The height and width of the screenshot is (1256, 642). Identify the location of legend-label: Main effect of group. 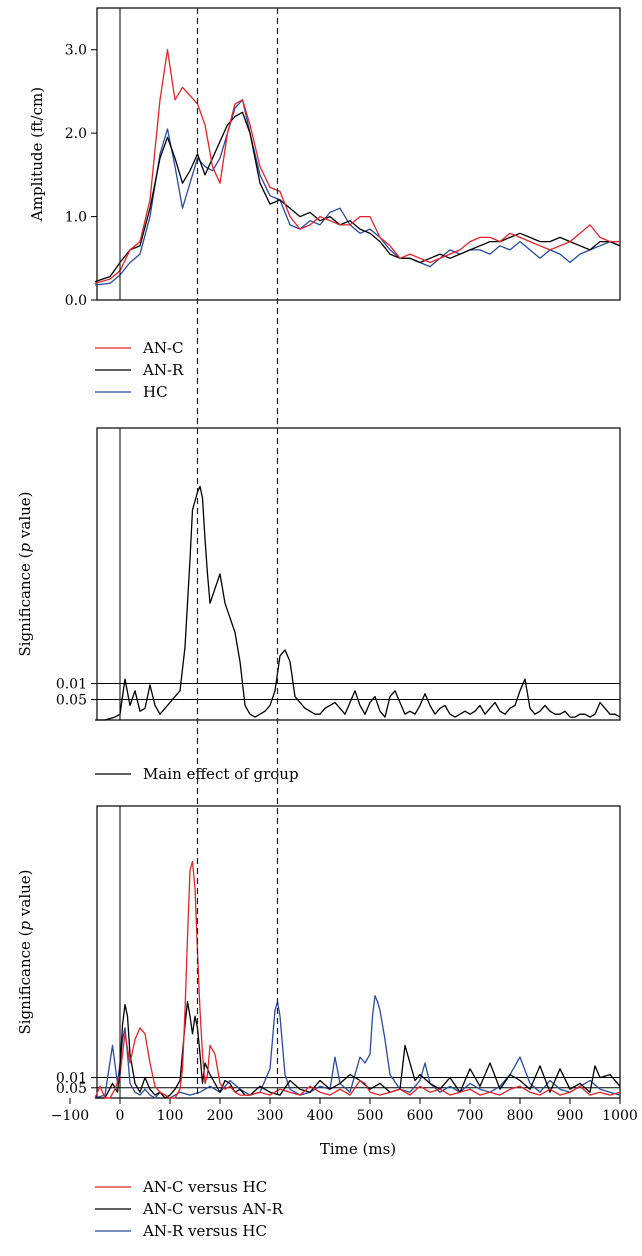
(221, 774).